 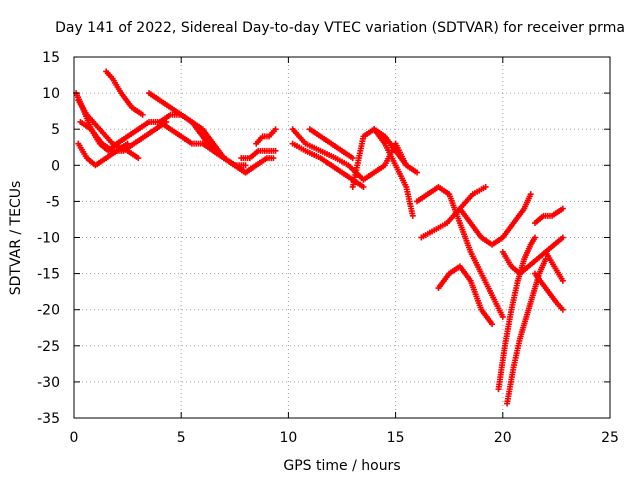 I want to click on x-tick-label: 20, so click(x=503, y=438).